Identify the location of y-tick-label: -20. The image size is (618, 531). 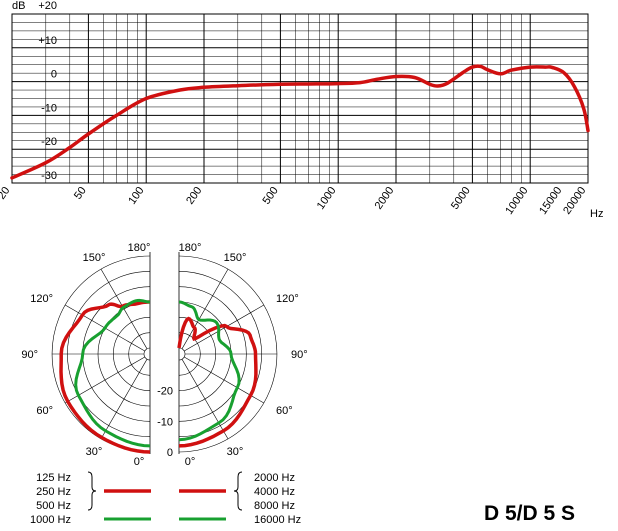
(49, 142).